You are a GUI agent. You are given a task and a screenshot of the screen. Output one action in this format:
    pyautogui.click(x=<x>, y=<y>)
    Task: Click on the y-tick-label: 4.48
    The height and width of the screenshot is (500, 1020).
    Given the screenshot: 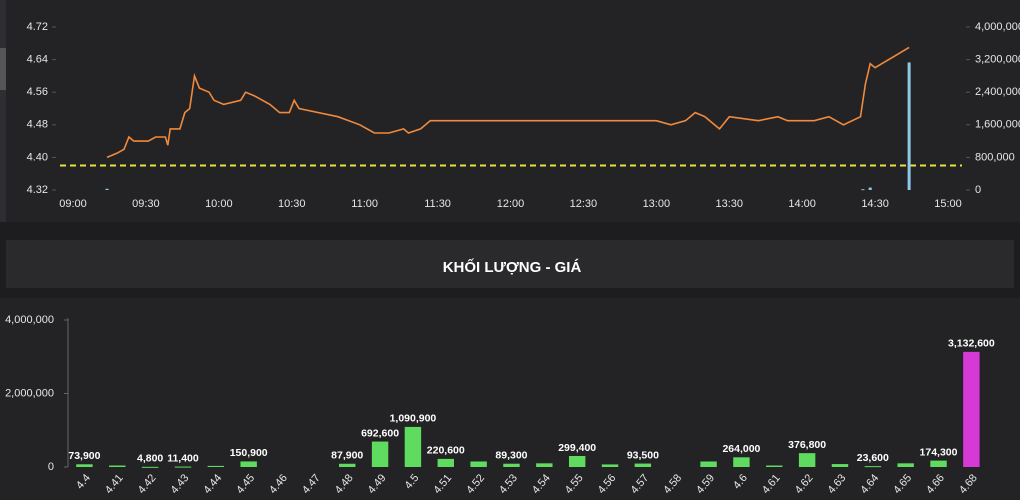 What is the action you would take?
    pyautogui.click(x=37, y=125)
    